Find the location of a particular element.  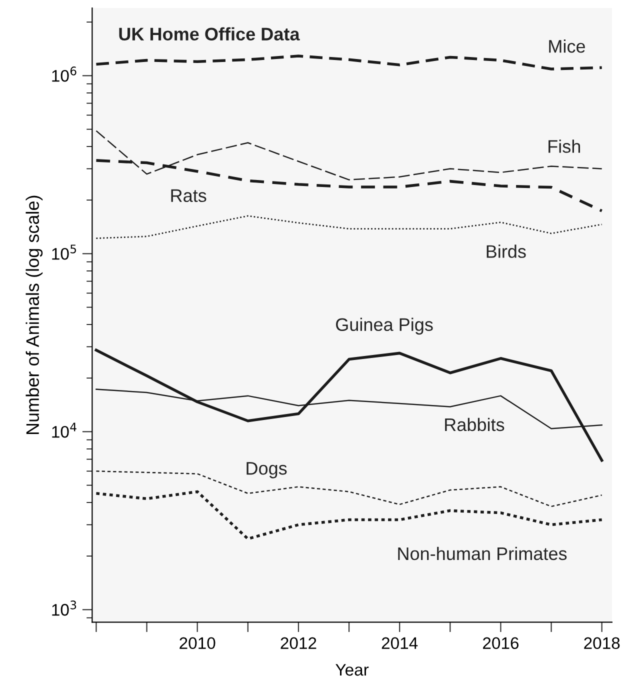

series-label: Fish is located at coordinates (564, 146).